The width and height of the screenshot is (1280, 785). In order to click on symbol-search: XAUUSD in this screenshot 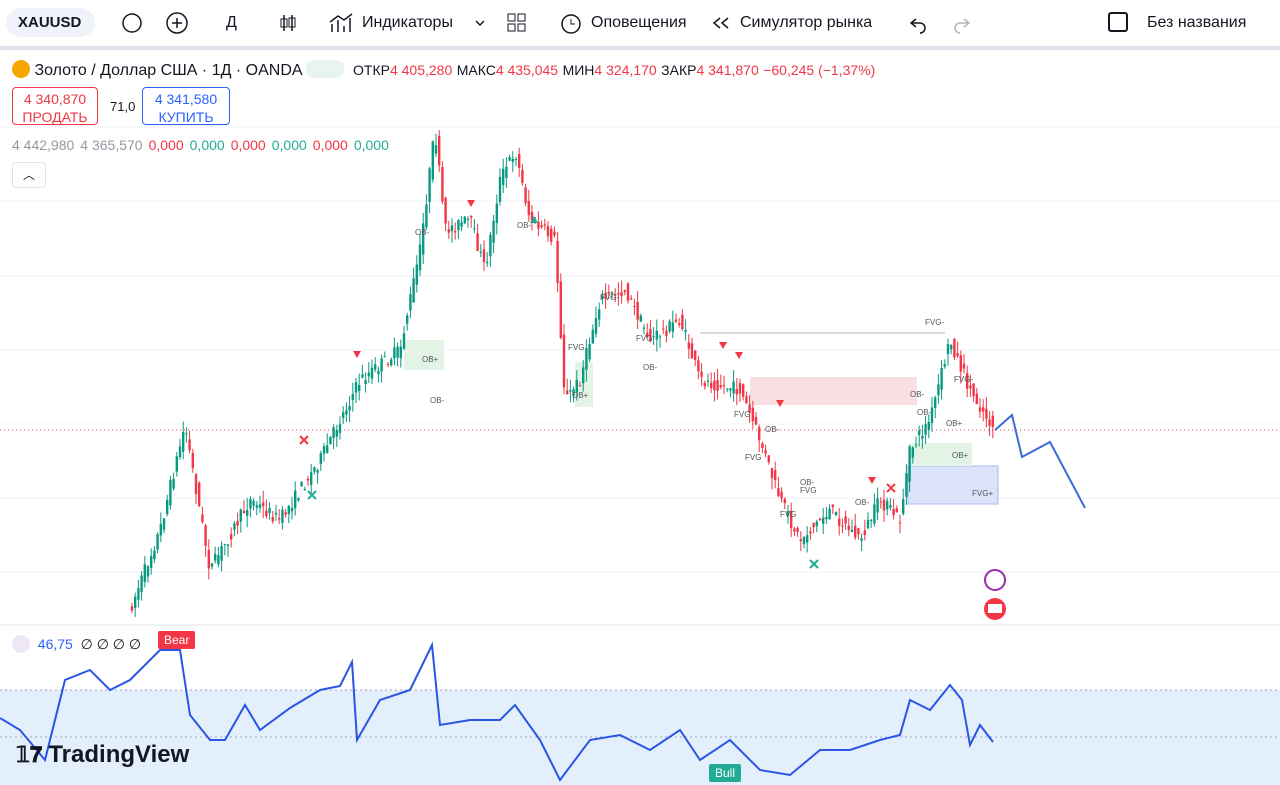, I will do `click(51, 22)`.